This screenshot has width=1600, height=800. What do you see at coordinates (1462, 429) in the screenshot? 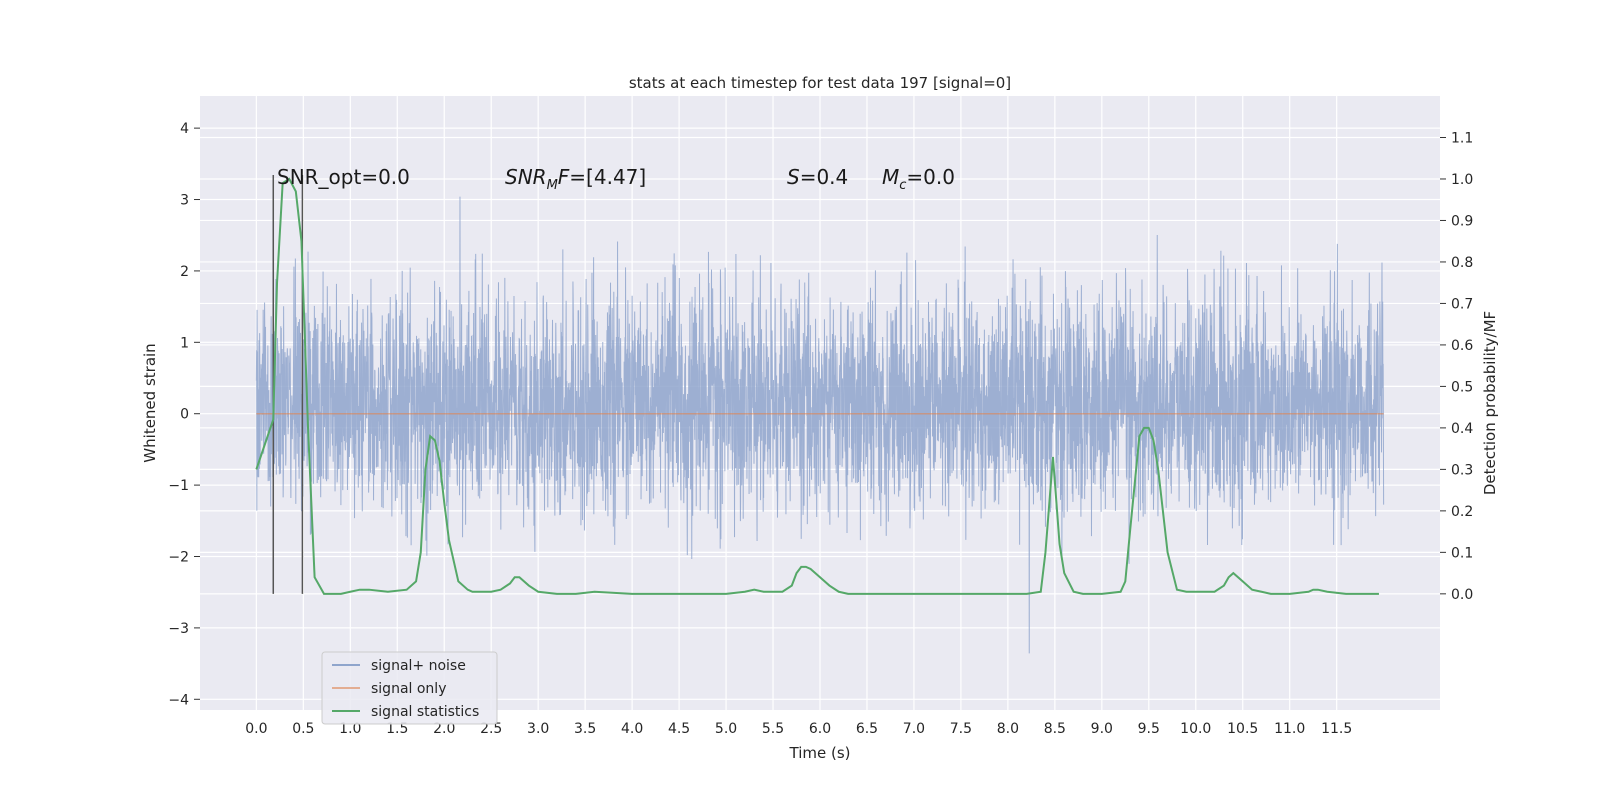
I see `y2-tick-label: 0.4` at bounding box center [1462, 429].